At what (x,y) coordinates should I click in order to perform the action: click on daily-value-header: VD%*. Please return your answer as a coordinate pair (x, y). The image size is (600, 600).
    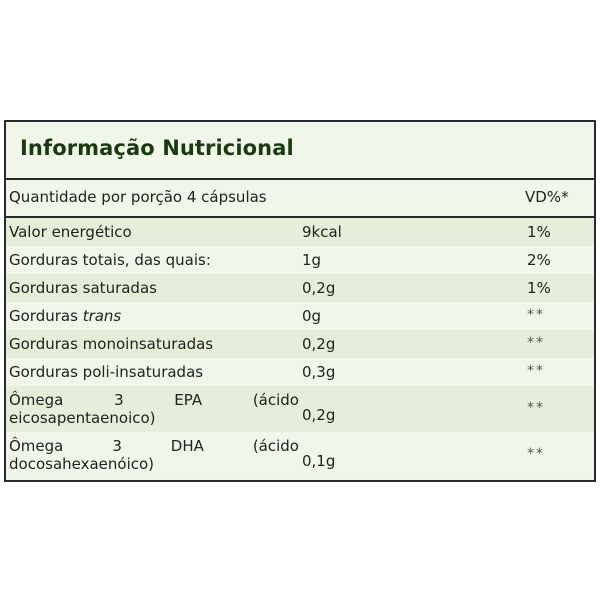
    Looking at the image, I should click on (547, 197).